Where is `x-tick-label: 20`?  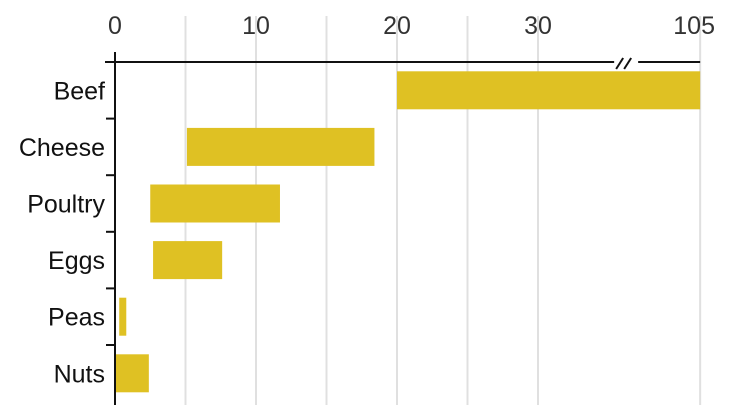 x-tick-label: 20 is located at coordinates (397, 26).